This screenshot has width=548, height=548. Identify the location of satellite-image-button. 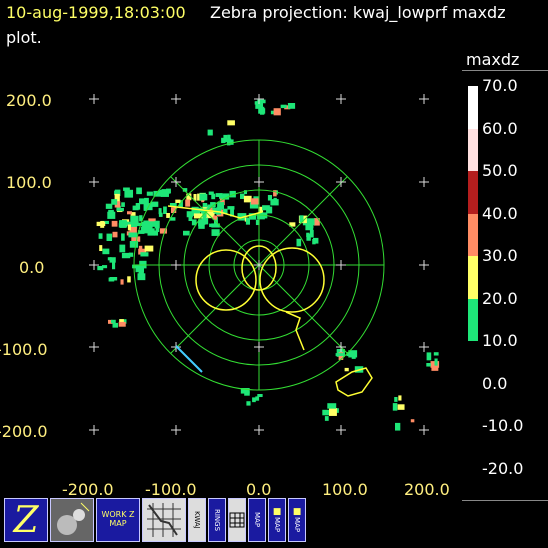
(72, 520).